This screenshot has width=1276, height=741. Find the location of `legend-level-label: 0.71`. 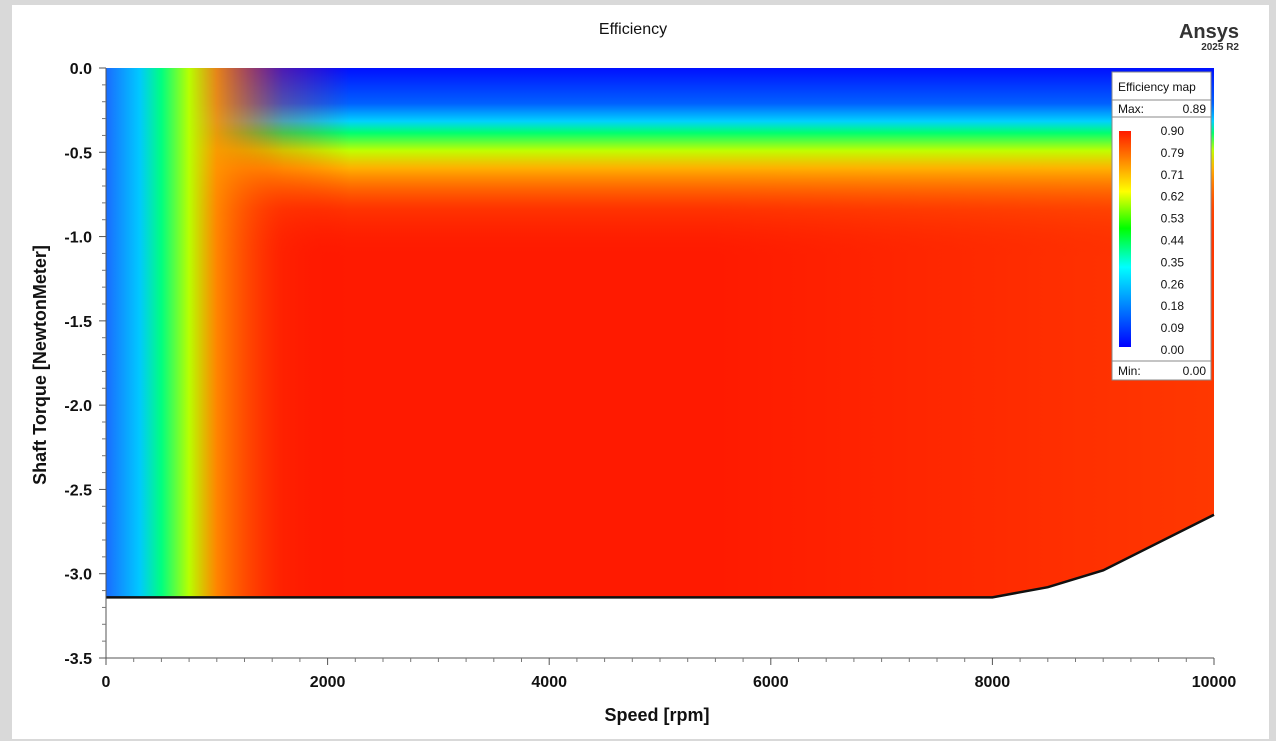

legend-level-label: 0.71 is located at coordinates (1173, 175).